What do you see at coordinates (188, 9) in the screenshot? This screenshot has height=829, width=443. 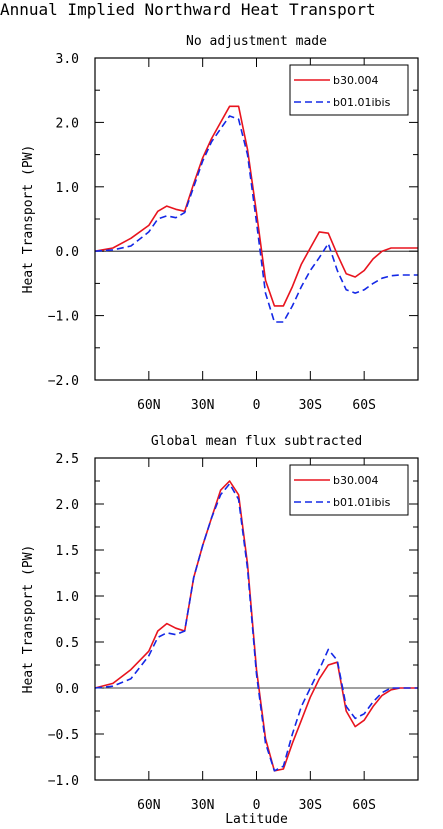 I see `page-title: Annual Implied Northward Heat Transport` at bounding box center [188, 9].